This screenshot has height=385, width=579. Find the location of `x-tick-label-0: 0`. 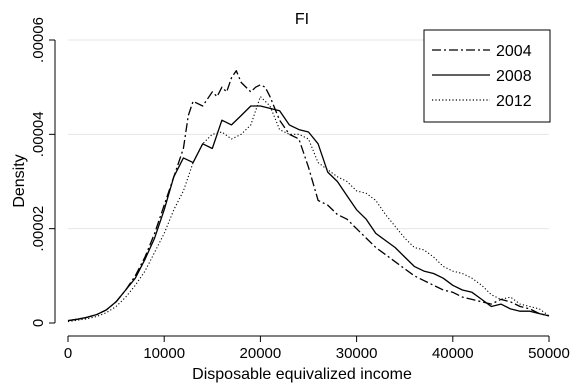

x-tick-label-0: 0 is located at coordinates (68, 353).